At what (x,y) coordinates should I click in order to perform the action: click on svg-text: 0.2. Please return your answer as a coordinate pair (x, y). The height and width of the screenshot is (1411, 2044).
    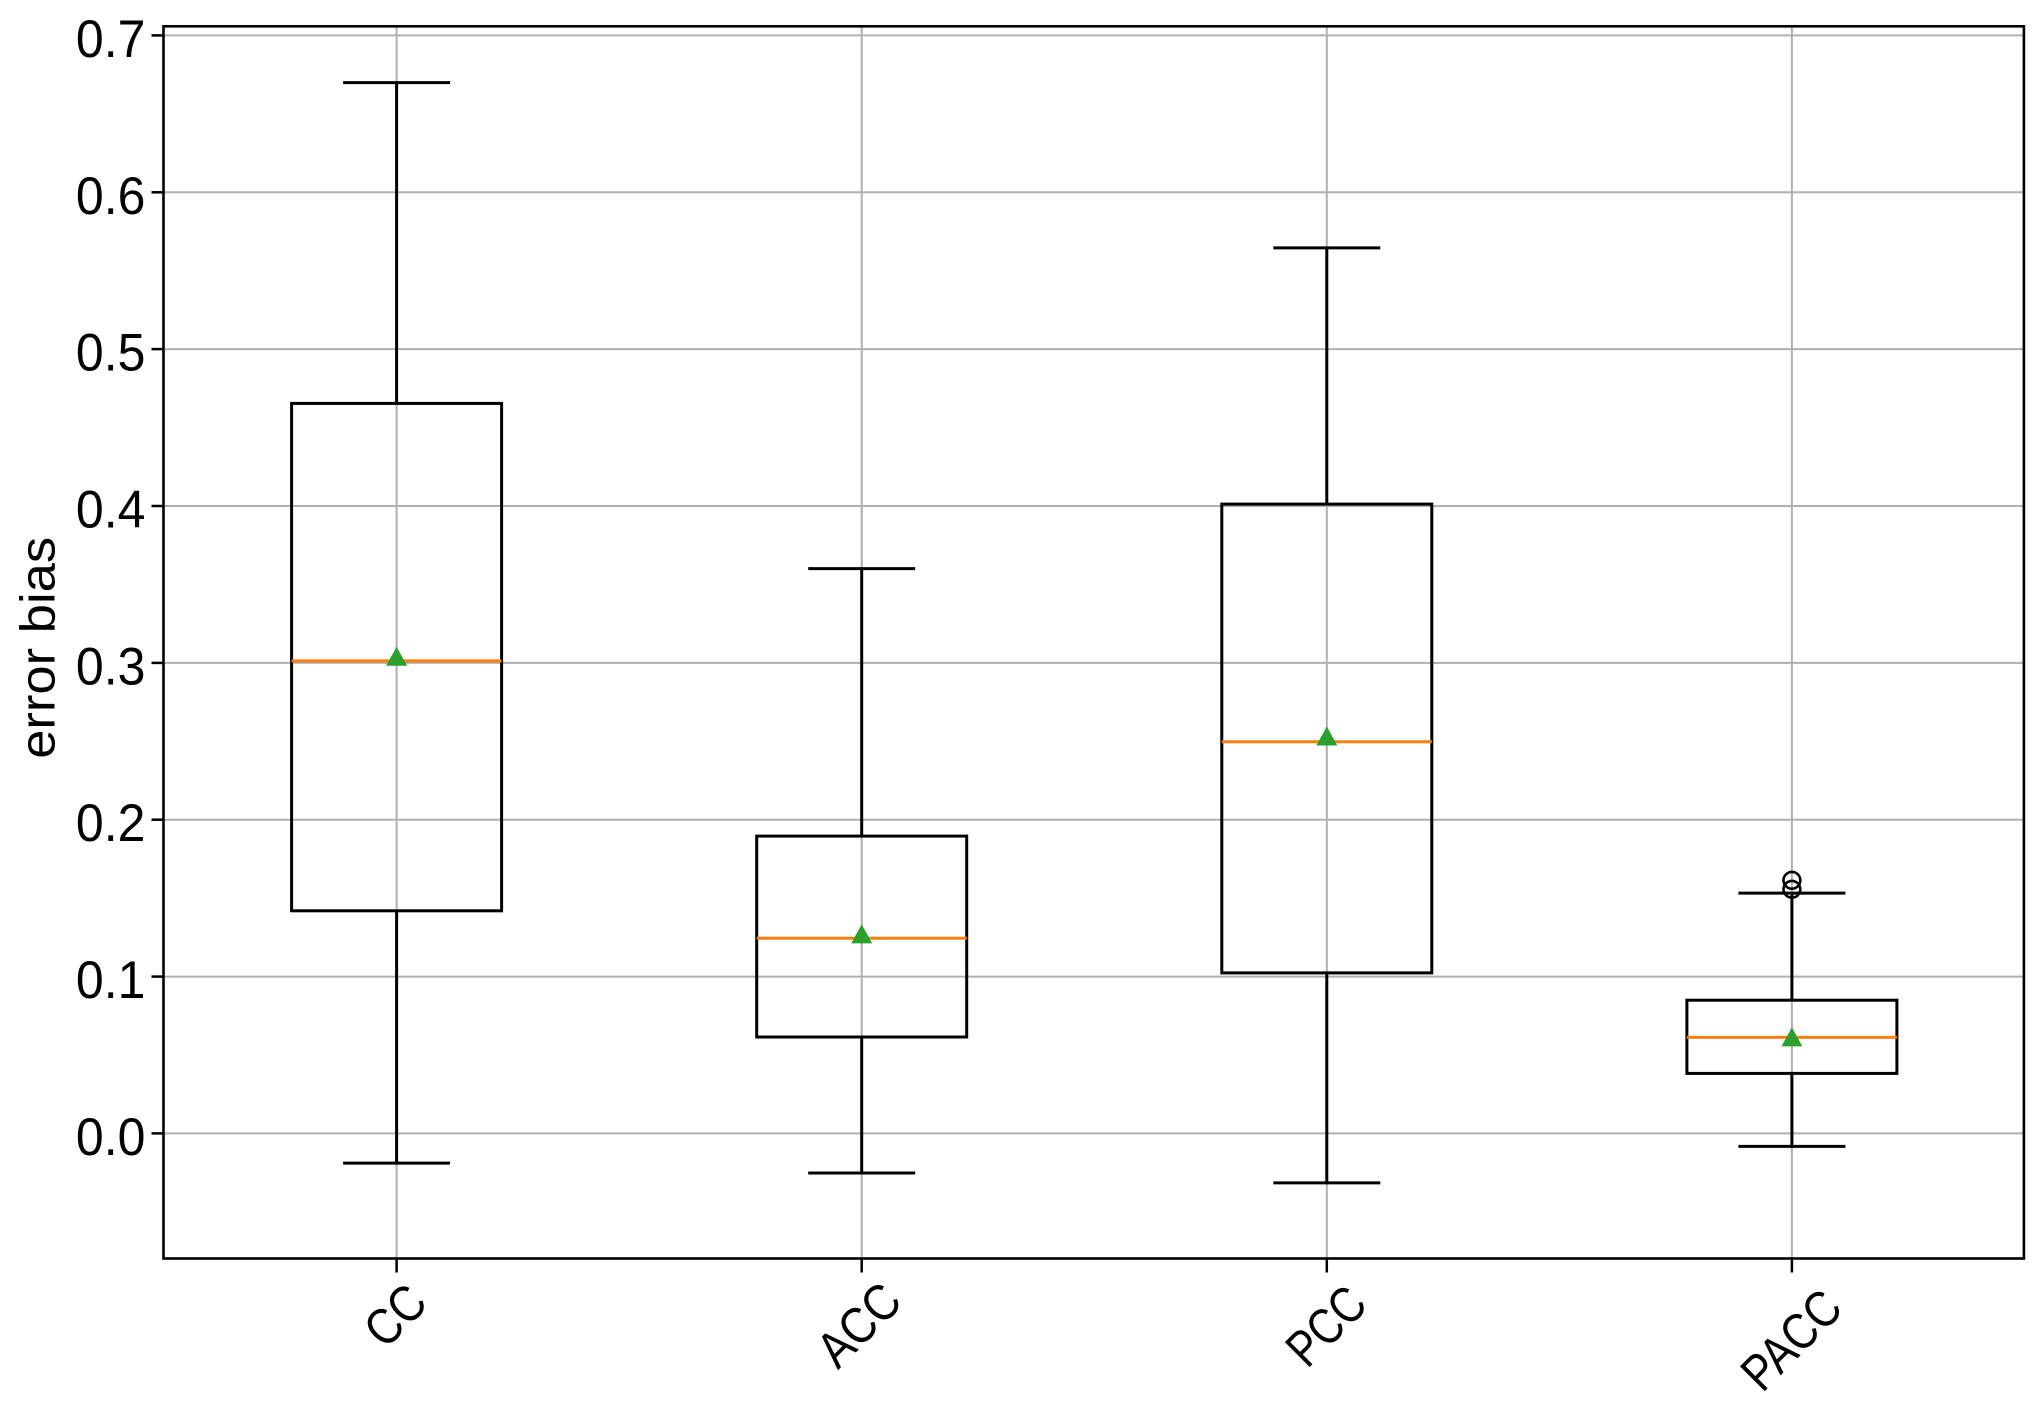
    Looking at the image, I should click on (111, 823).